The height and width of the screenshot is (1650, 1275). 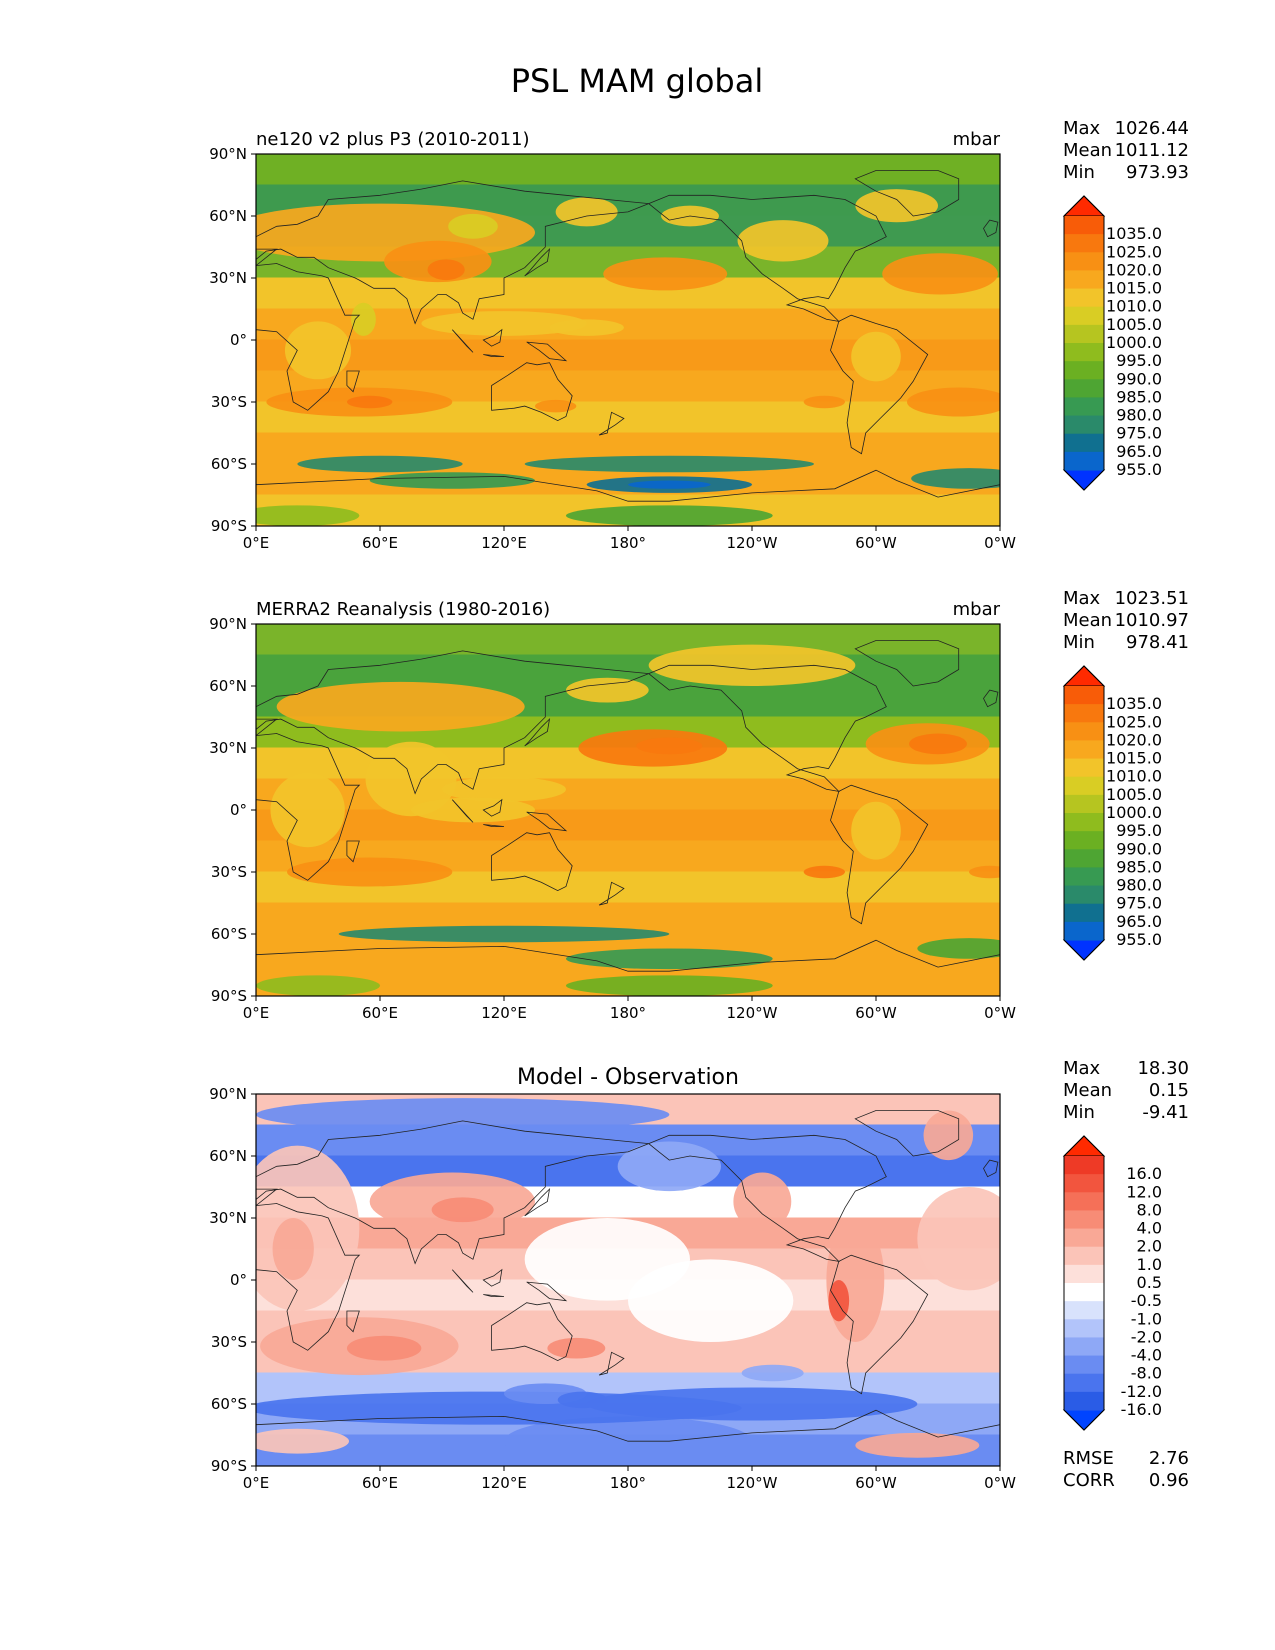 I want to click on lat-tick-label: 90°N, so click(x=228, y=624).